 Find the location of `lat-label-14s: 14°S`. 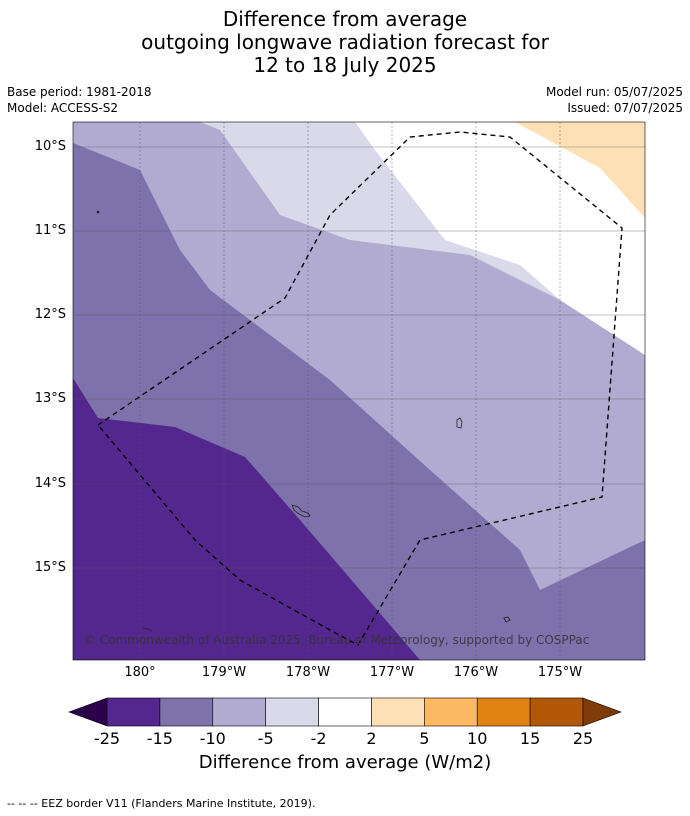

lat-label-14s: 14°S is located at coordinates (50, 483).